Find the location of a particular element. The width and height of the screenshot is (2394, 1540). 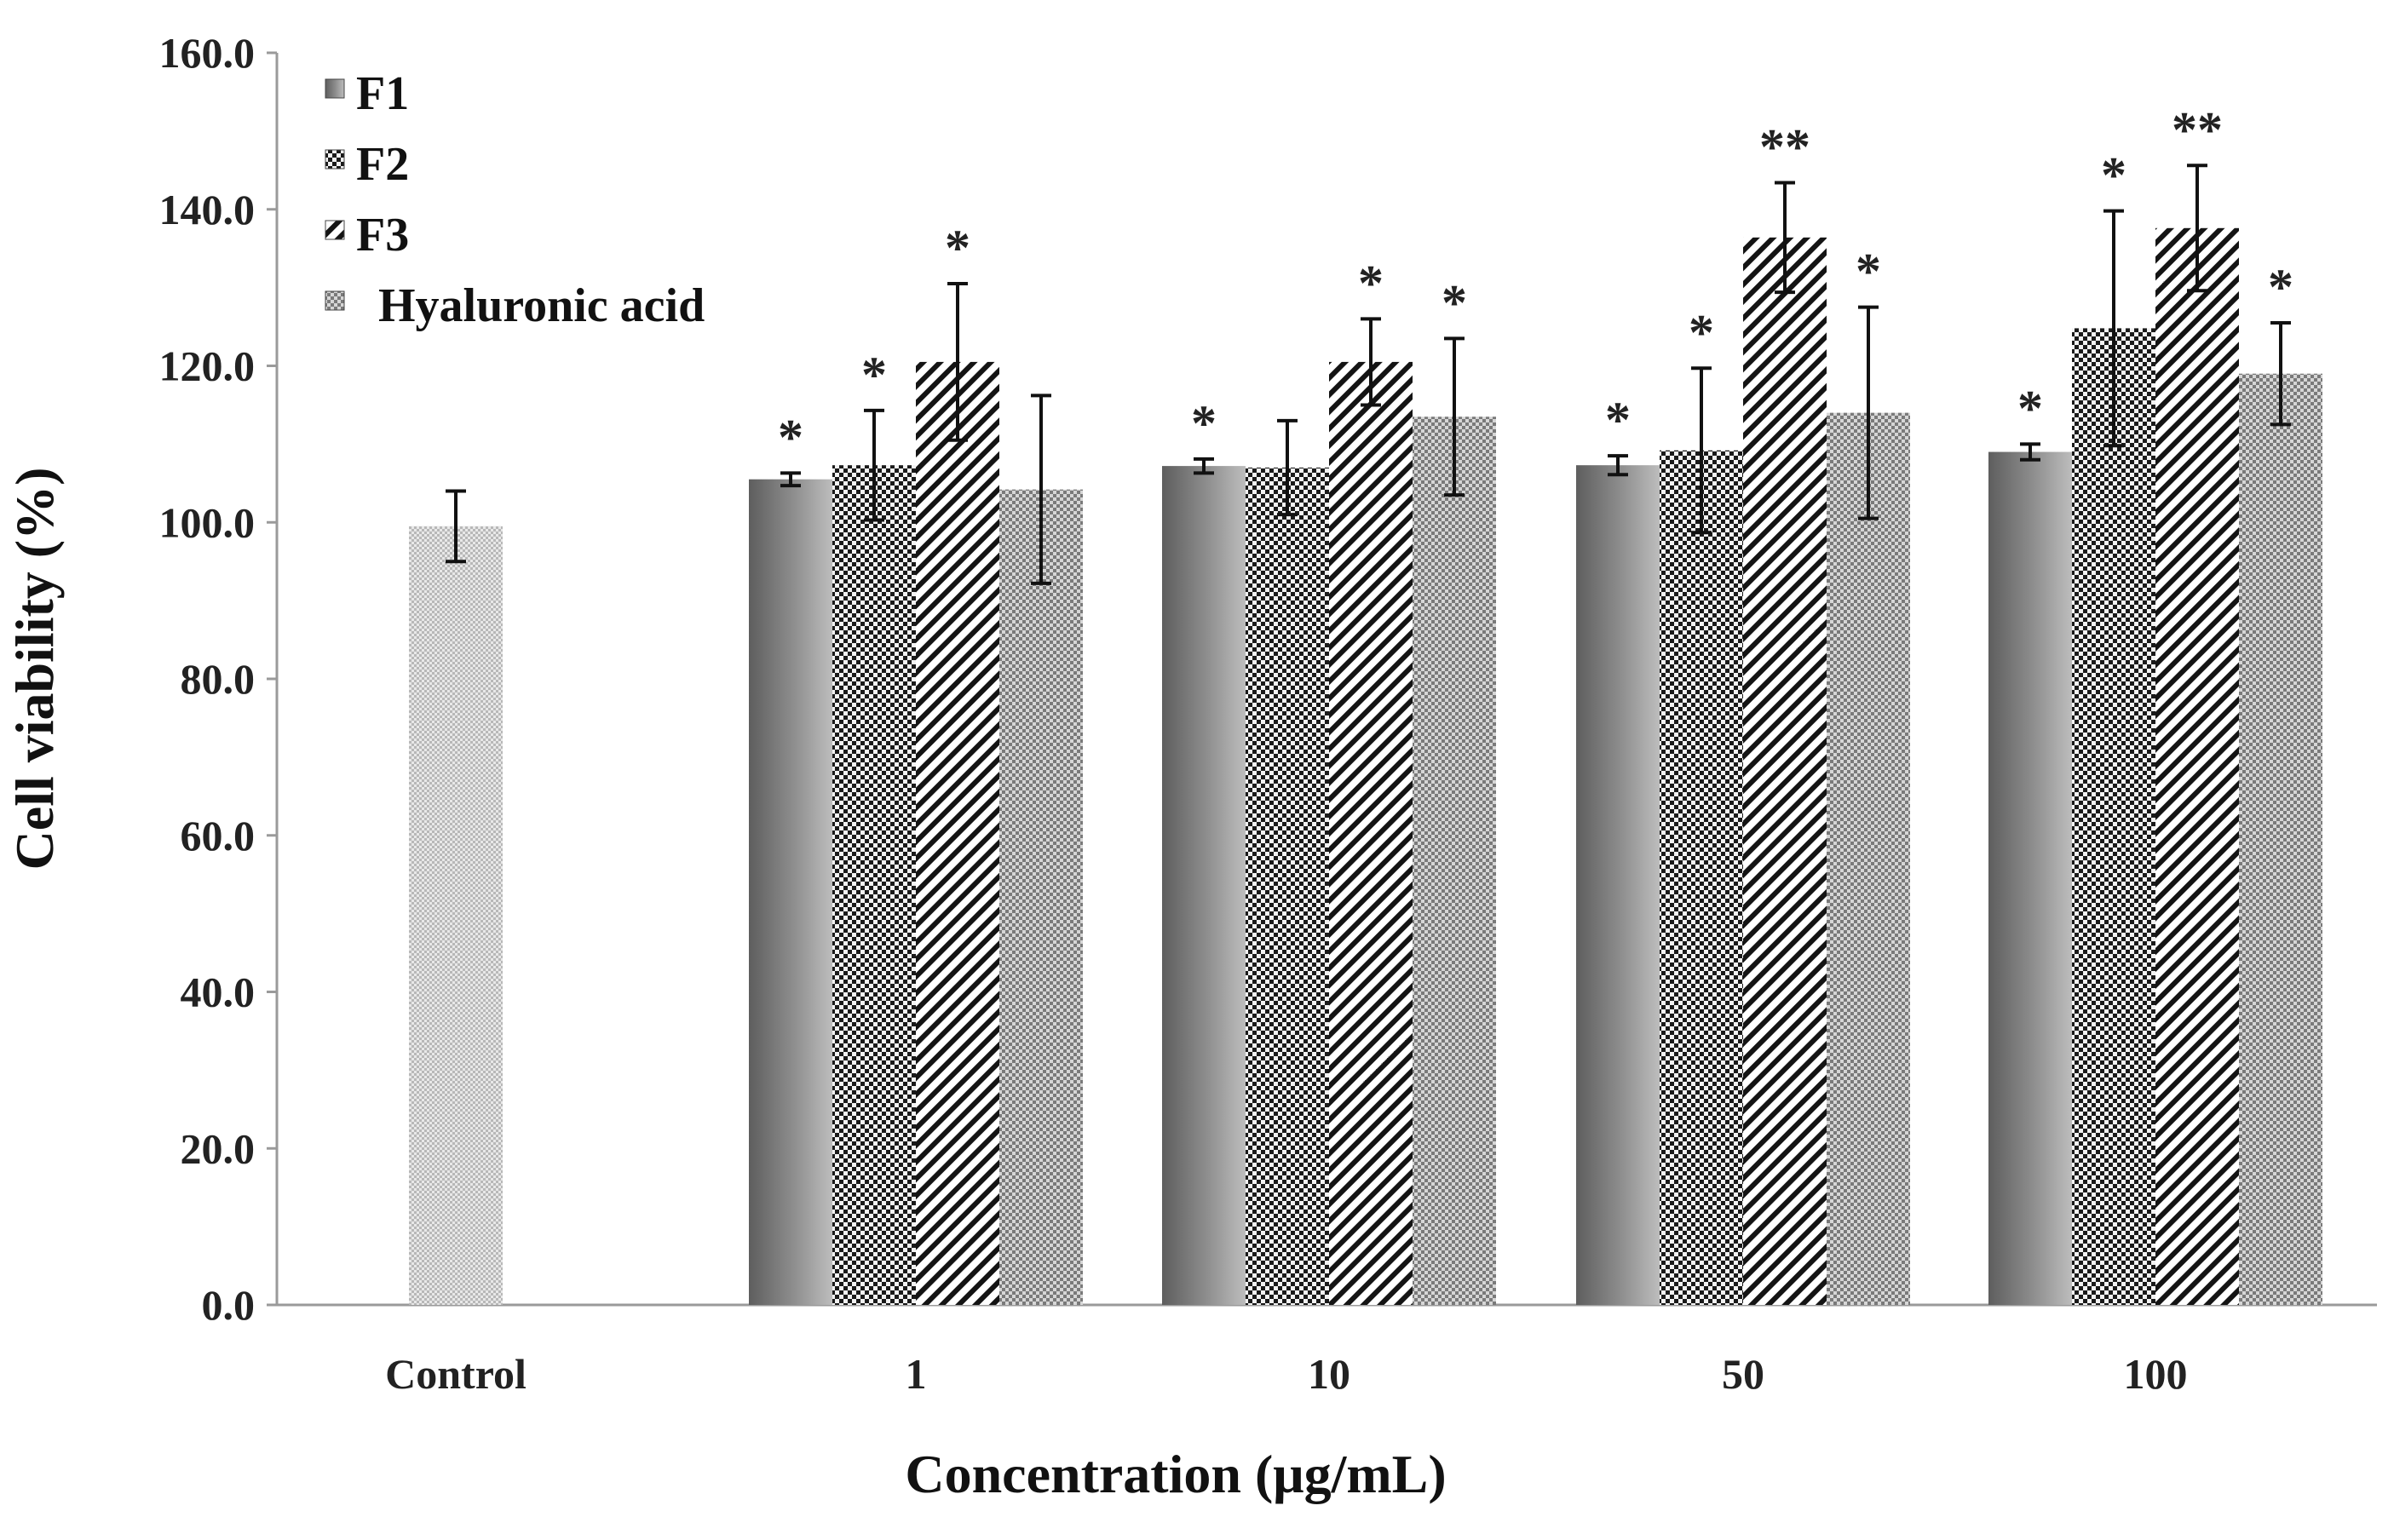

y-tick-label: 40.0 is located at coordinates (218, 992).